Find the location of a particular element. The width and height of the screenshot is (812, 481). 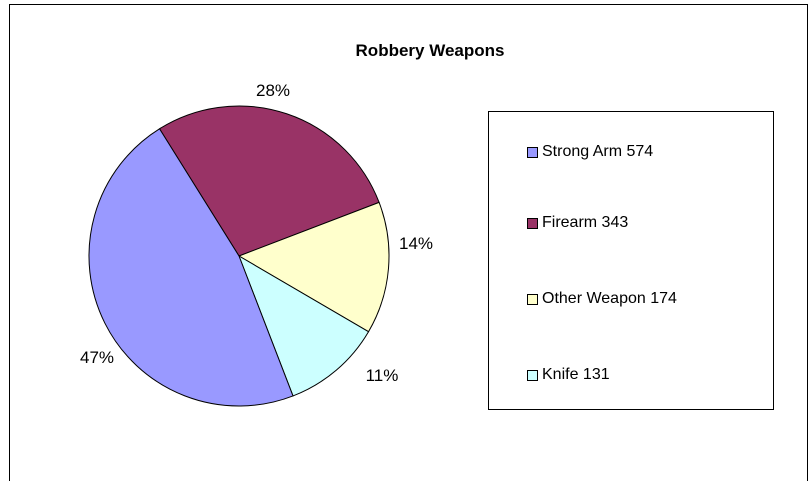

pie-slice-strong-arm is located at coordinates (191, 267).